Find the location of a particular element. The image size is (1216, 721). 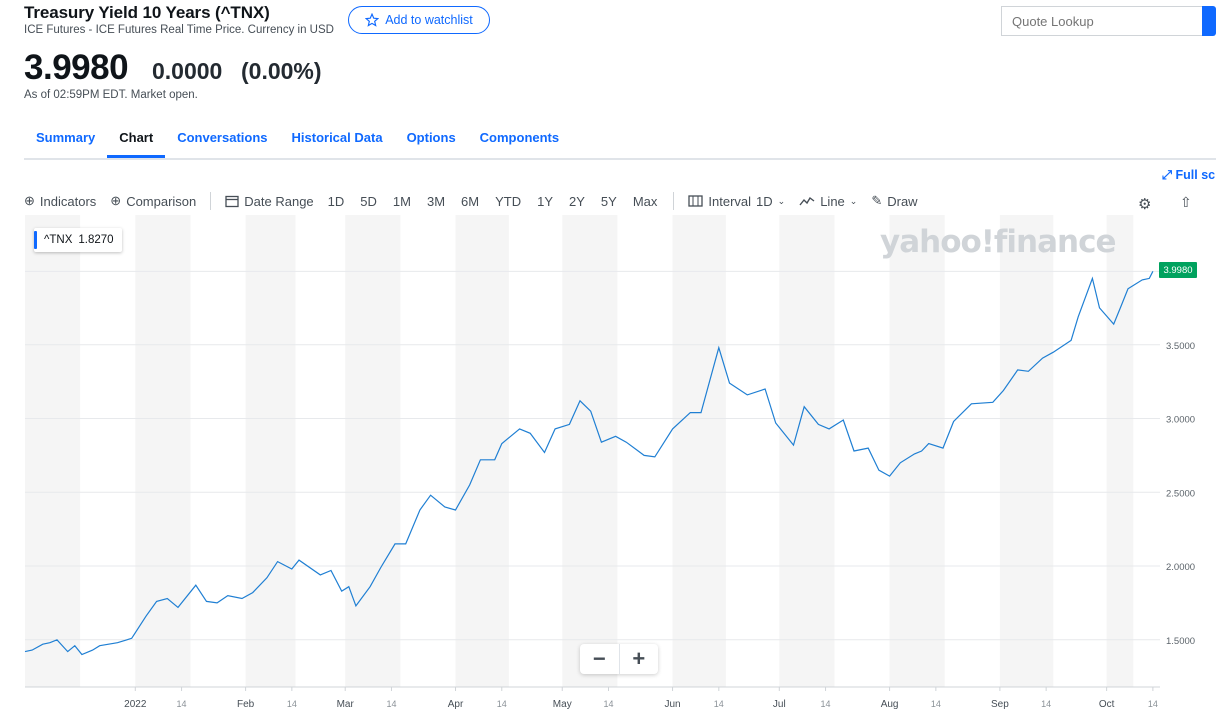

range-5d: 5D is located at coordinates (368, 201).